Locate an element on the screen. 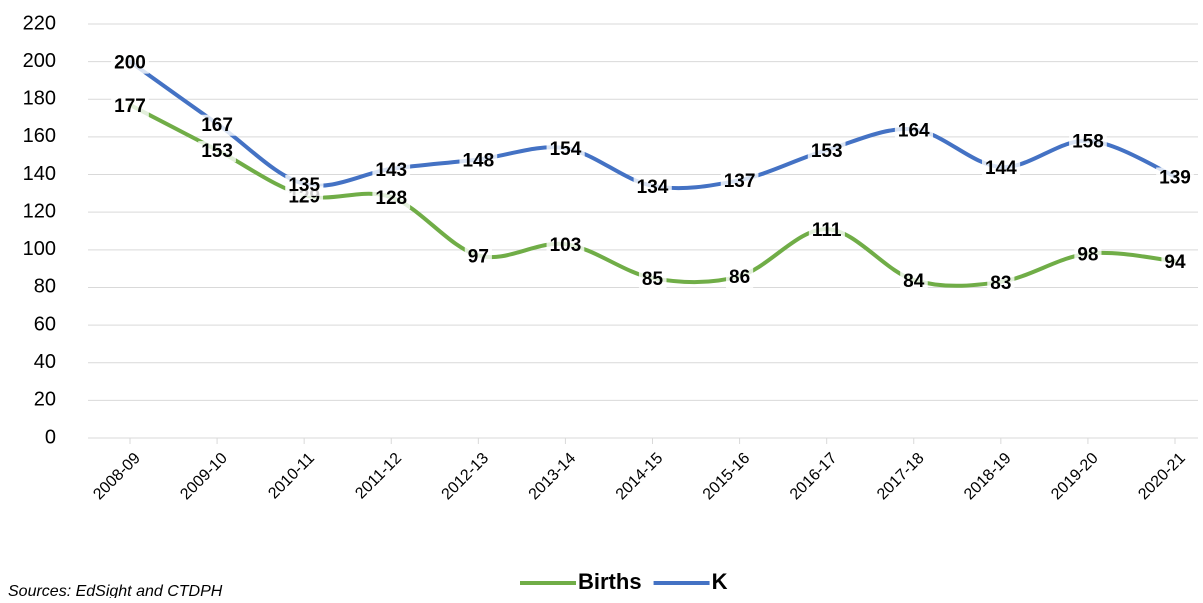 The height and width of the screenshot is (603, 1203). data-label-group: 103 is located at coordinates (565, 246).